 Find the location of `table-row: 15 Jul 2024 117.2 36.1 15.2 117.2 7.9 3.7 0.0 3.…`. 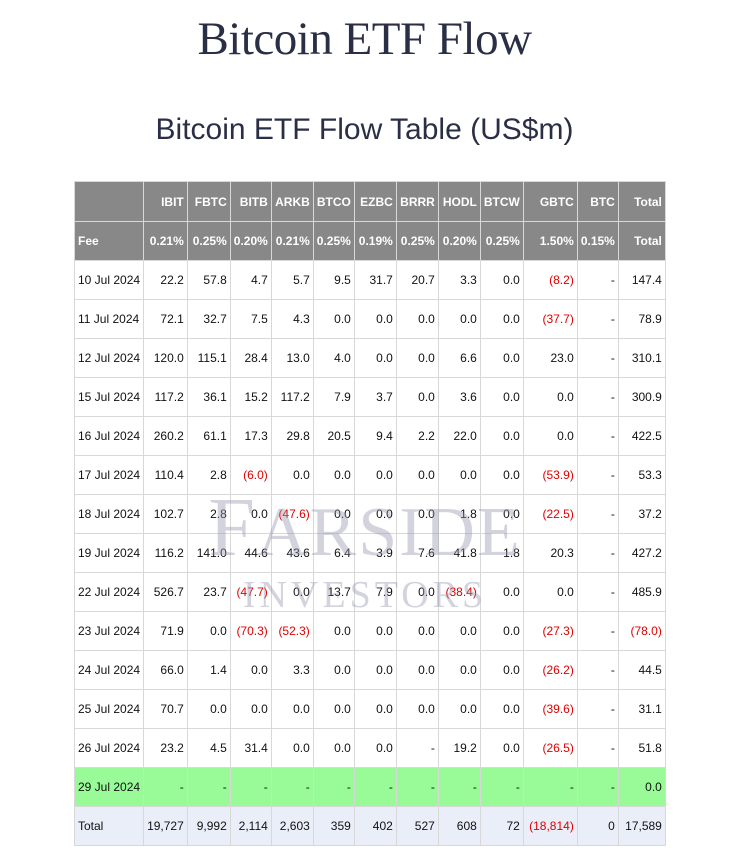

table-row: 15 Jul 2024 117.2 36.1 15.2 117.2 7.9 3.7 0.0 3.… is located at coordinates (369, 397).